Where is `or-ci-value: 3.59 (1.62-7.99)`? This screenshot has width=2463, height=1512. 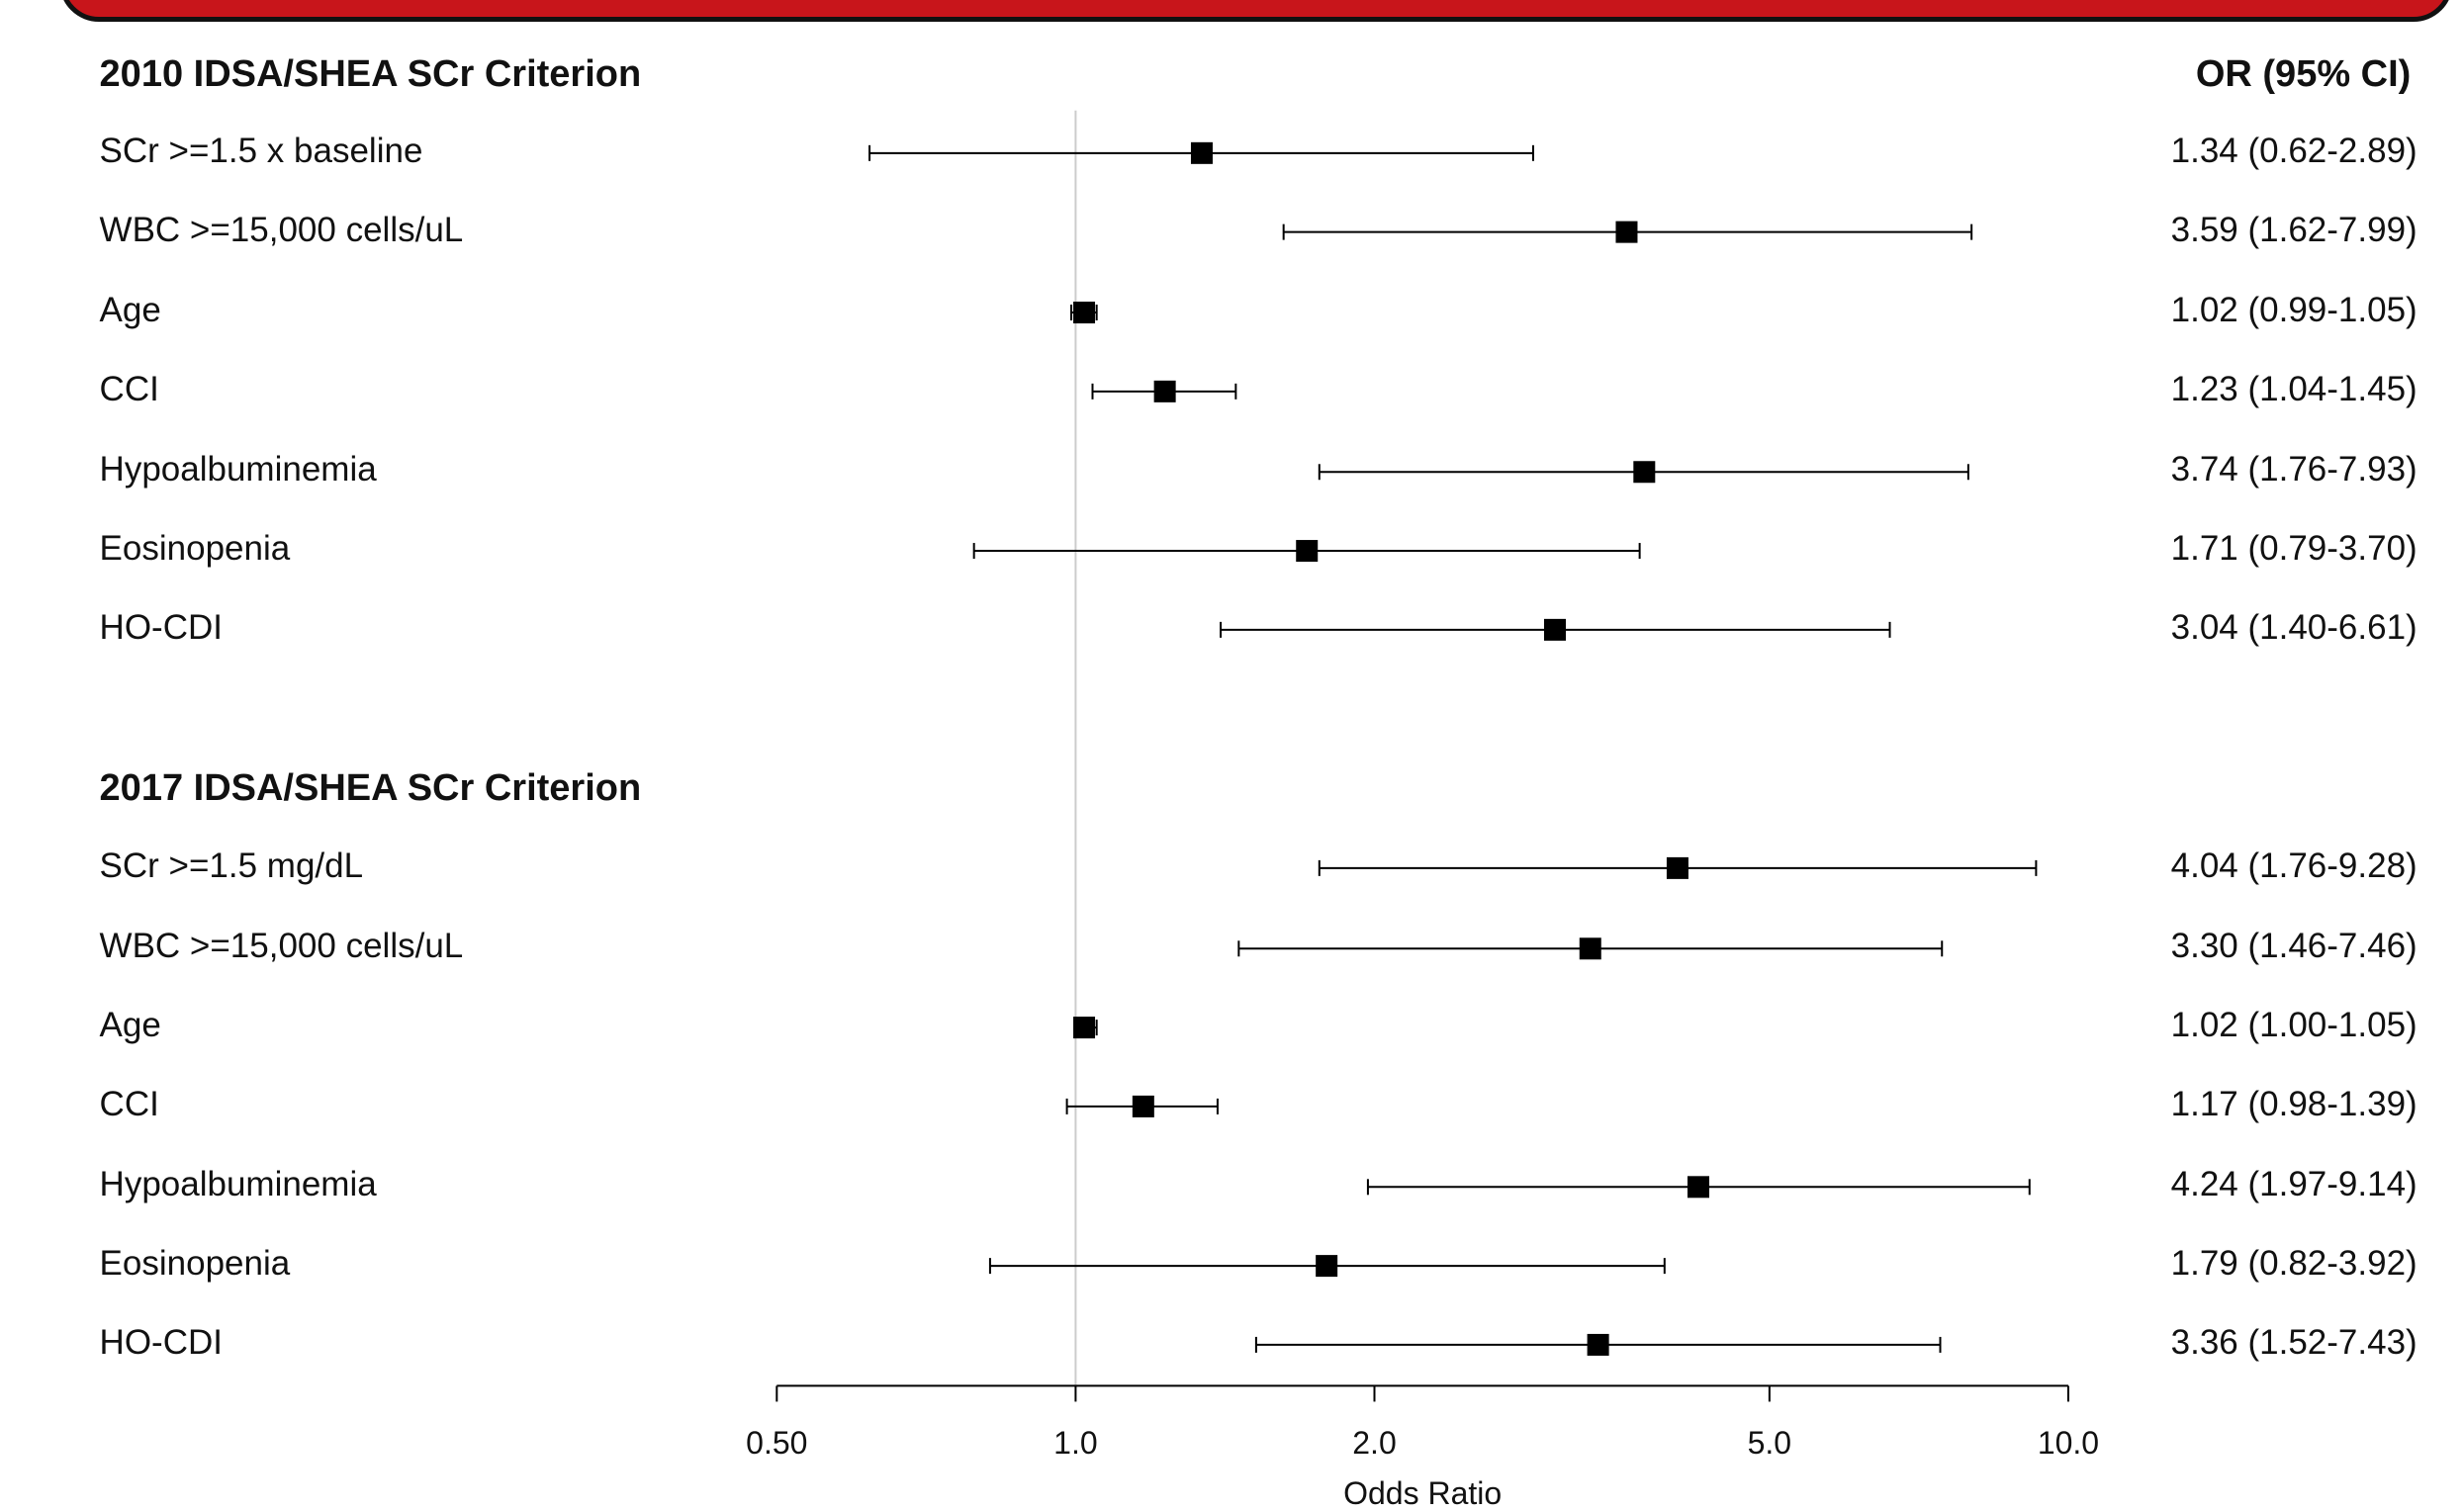
or-ci-value: 3.59 (1.62-7.99) is located at coordinates (2293, 229).